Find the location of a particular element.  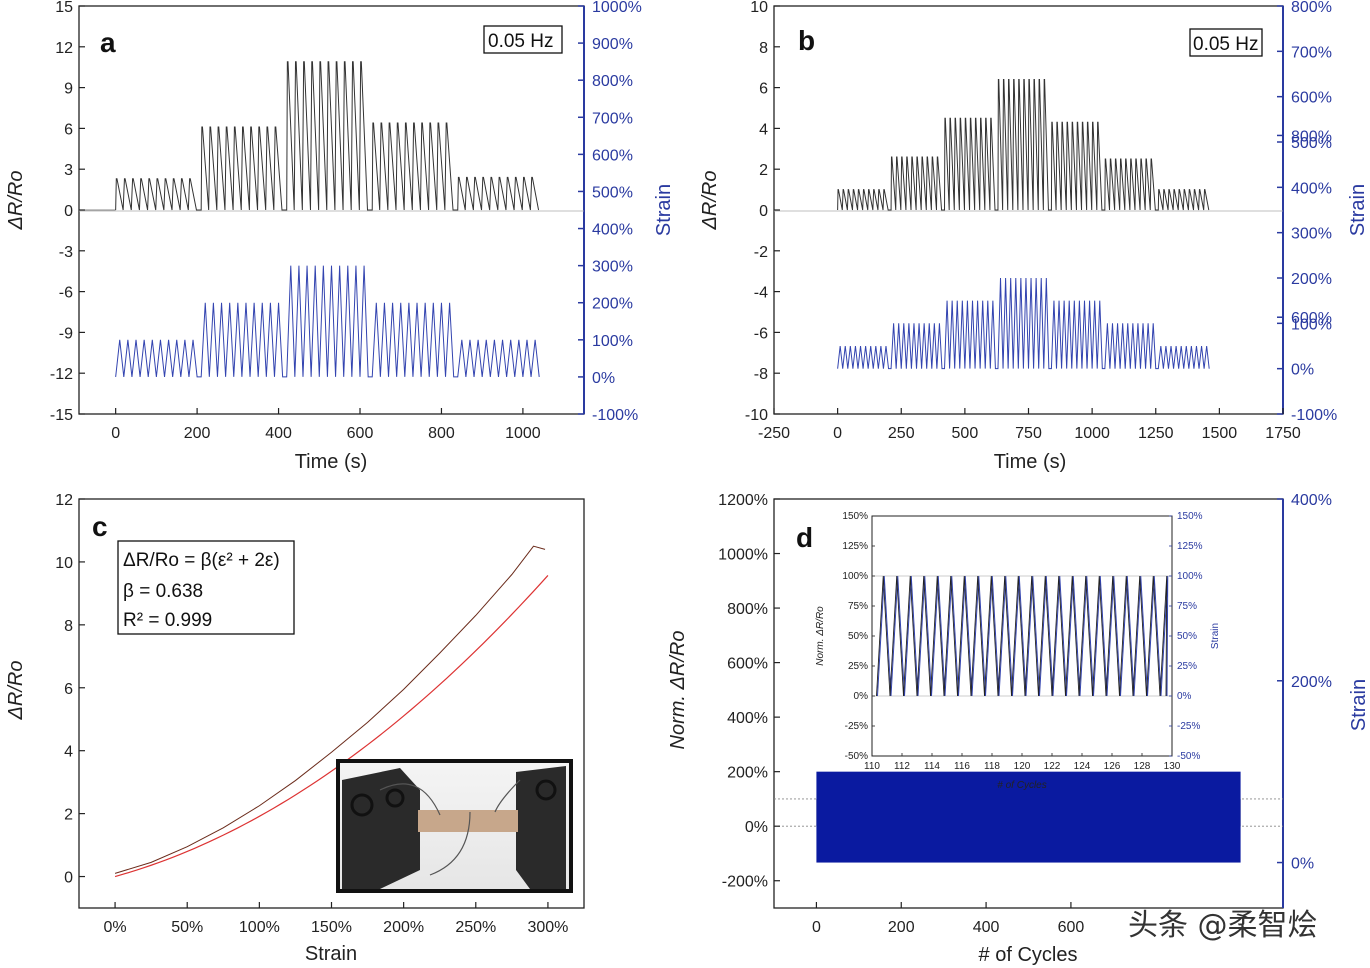

panel-d-ytick-label: 1200% is located at coordinates (743, 500).